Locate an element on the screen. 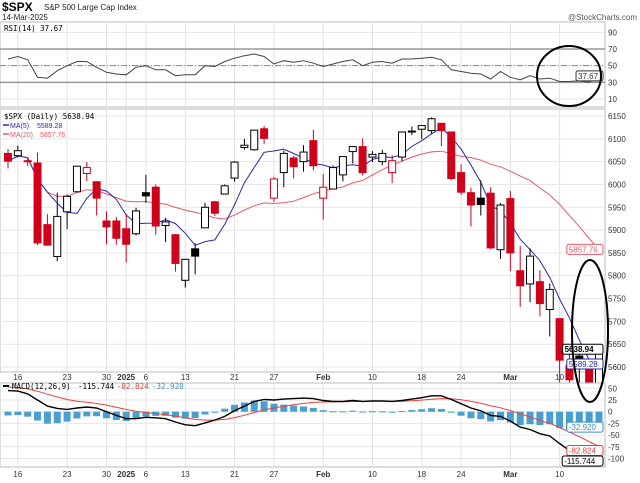 The width and height of the screenshot is (640, 483). rsi-line is located at coordinates (303, 68).